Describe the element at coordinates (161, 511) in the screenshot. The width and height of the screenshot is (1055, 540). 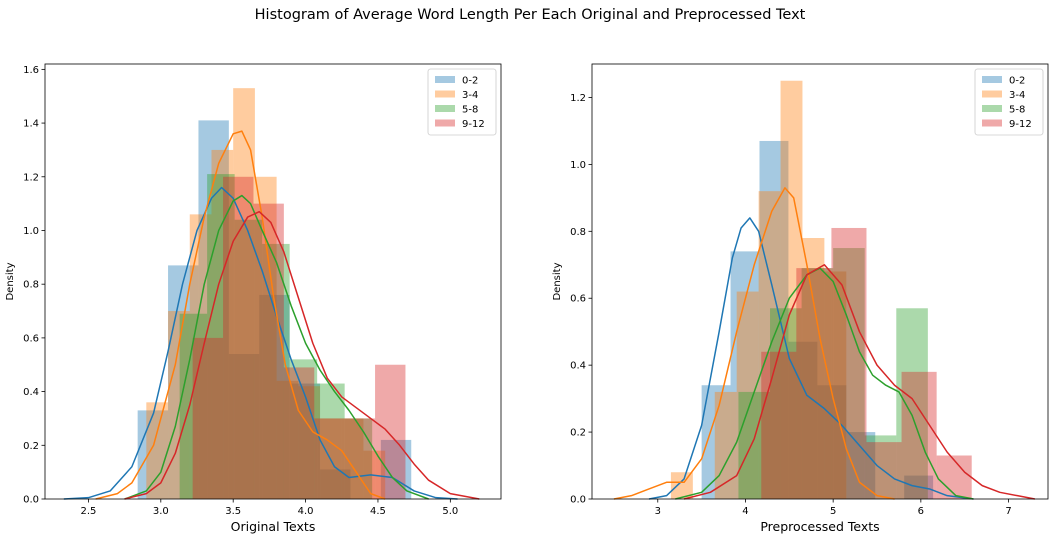
I see `x-tick-label: 3.0` at that location.